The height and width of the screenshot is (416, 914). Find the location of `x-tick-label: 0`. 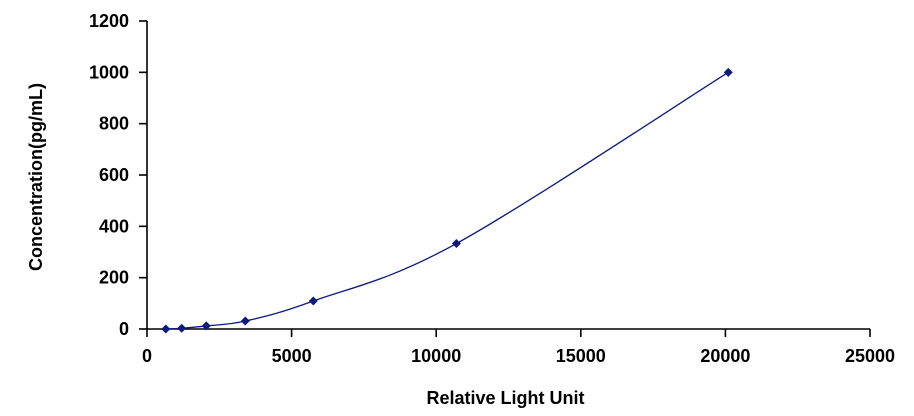

x-tick-label: 0 is located at coordinates (147, 356).